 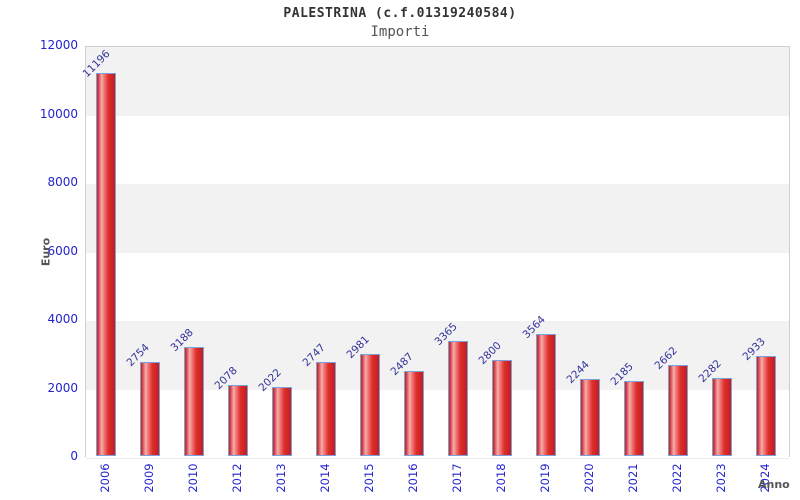 What do you see at coordinates (62, 387) in the screenshot?
I see `y-tick-label: 2000` at bounding box center [62, 387].